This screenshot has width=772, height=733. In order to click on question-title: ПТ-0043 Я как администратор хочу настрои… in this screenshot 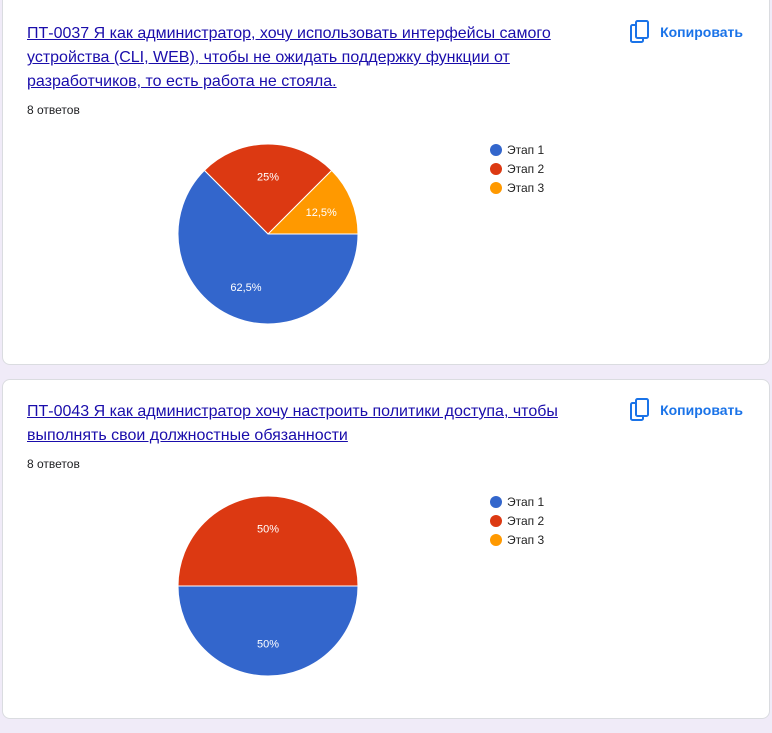, I will do `click(292, 423)`.